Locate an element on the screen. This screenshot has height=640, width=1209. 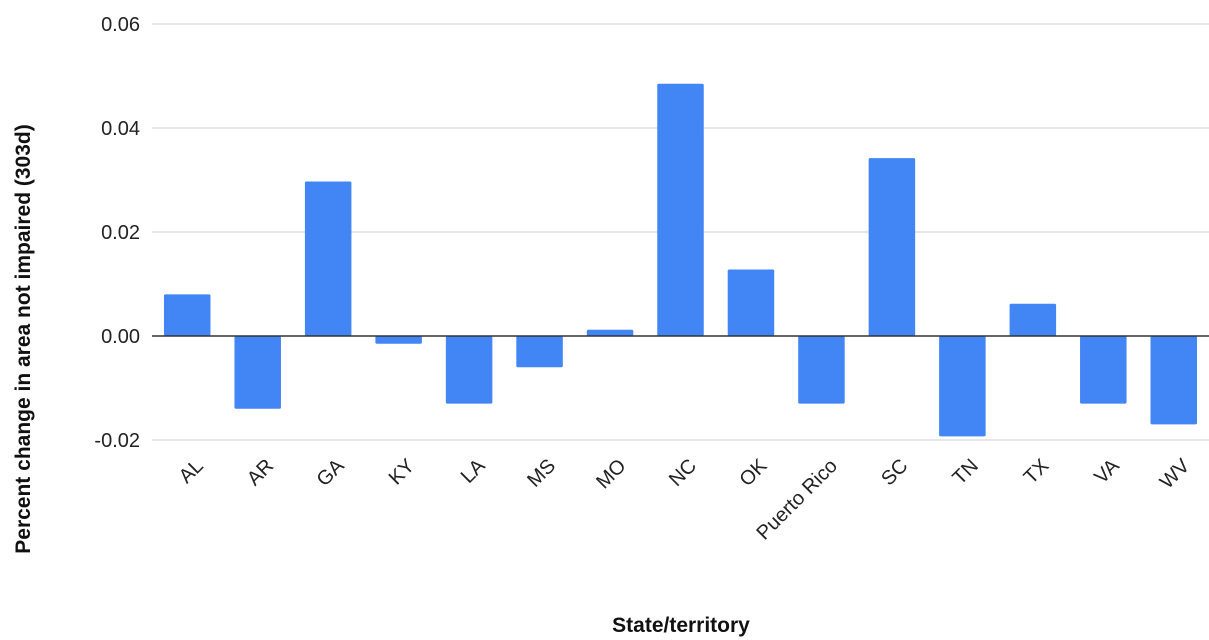
x-tick-label: OK is located at coordinates (753, 472).